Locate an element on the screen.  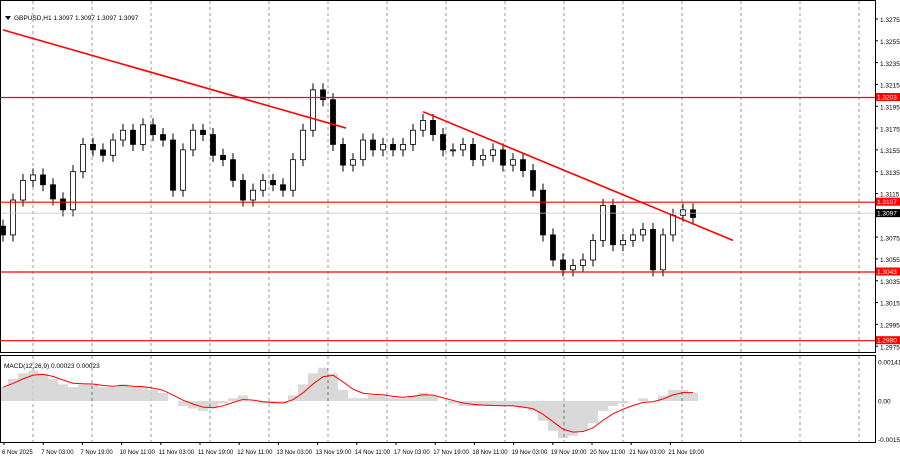
x-tick-label: 17 Nov 03:00 is located at coordinates (412, 453).